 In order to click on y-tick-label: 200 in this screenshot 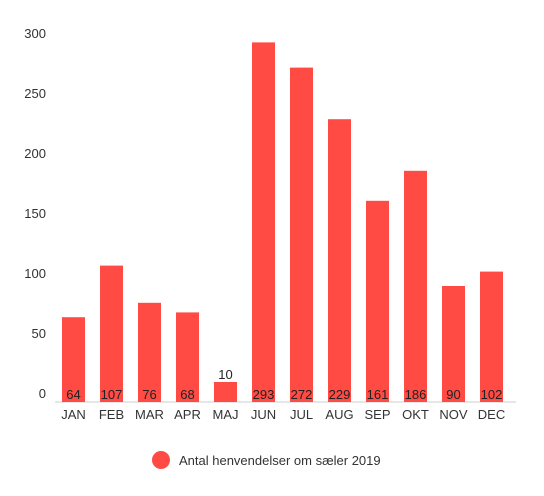, I will do `click(35, 153)`.